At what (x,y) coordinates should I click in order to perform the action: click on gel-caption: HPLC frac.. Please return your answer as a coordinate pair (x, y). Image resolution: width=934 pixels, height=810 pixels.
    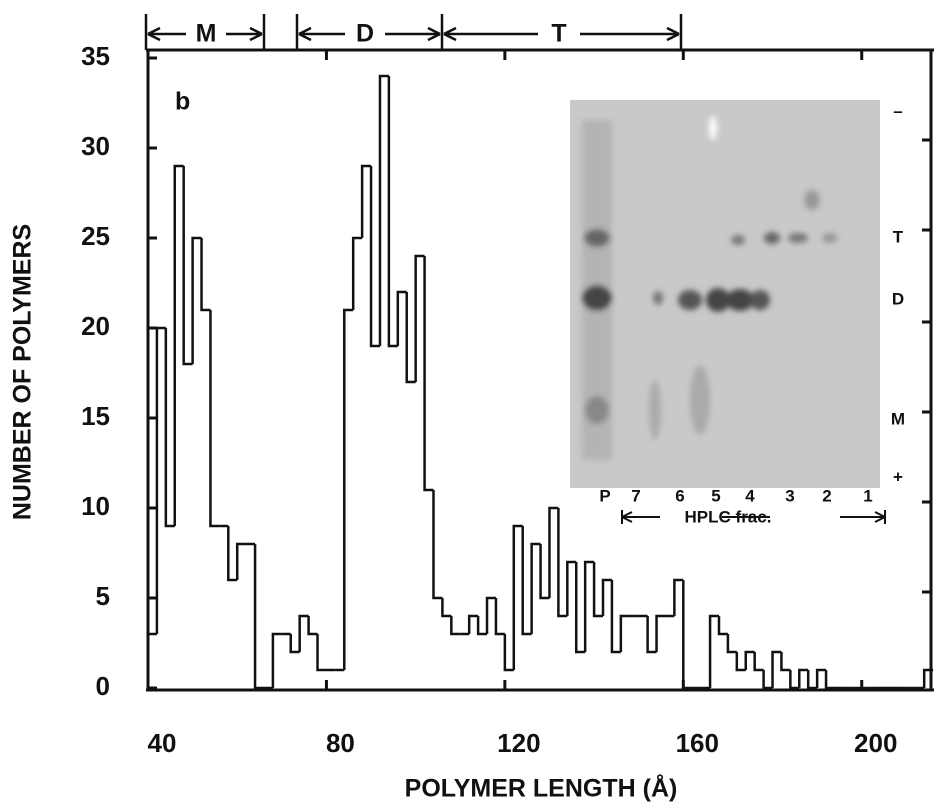
    Looking at the image, I should click on (728, 516).